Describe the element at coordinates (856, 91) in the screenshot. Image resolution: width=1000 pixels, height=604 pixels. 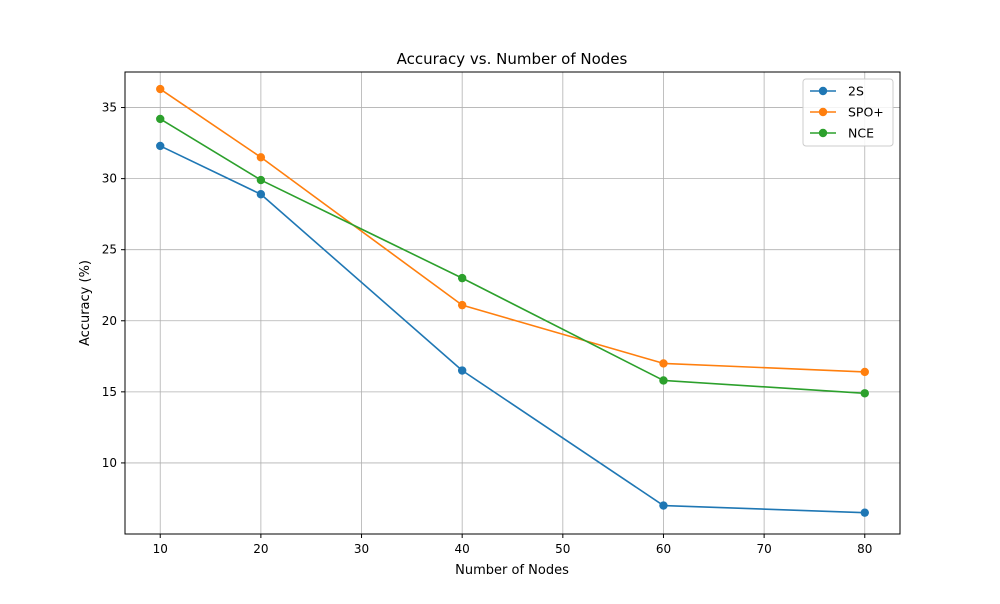
I see `legend-label: 2S` at that location.